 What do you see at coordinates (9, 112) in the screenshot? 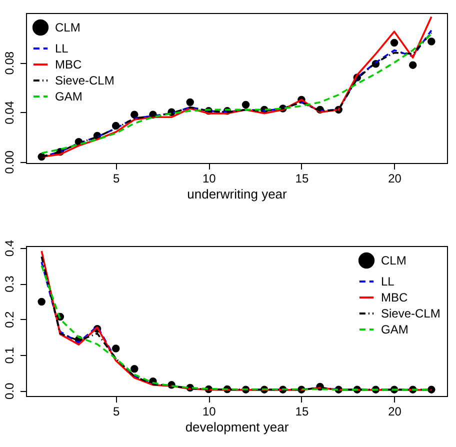
I see `y-tick-label: 0.04` at bounding box center [9, 112].